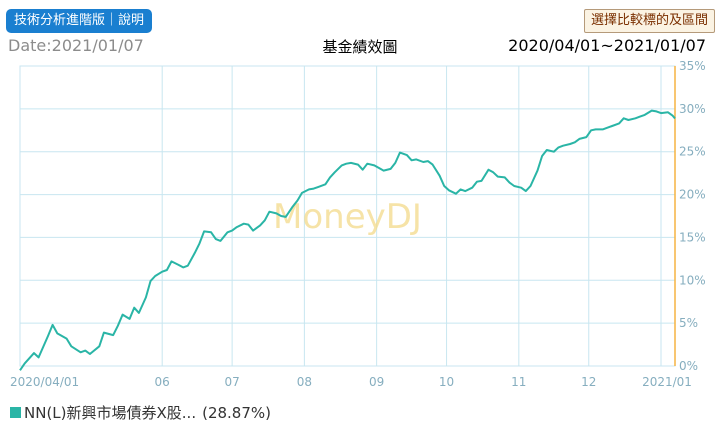  What do you see at coordinates (518, 382) in the screenshot?
I see `x-tick-label: 11` at bounding box center [518, 382].